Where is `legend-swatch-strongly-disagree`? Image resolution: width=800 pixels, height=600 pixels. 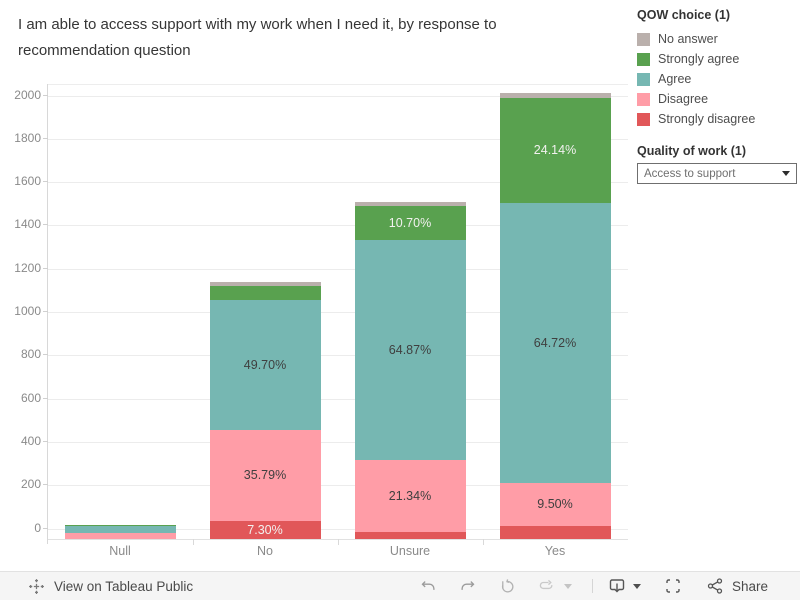 legend-swatch-strongly-disagree is located at coordinates (643, 119).